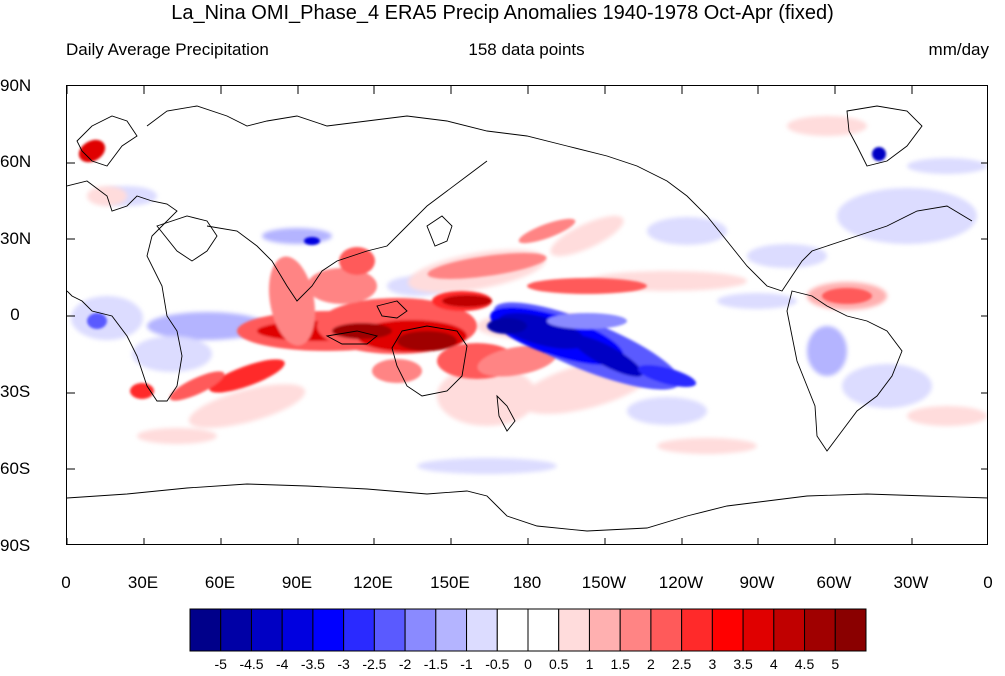 Image resolution: width=1005 pixels, height=676 pixels. Describe the element at coordinates (589, 664) in the screenshot. I see `colorbar-tick-label: 1` at that location.